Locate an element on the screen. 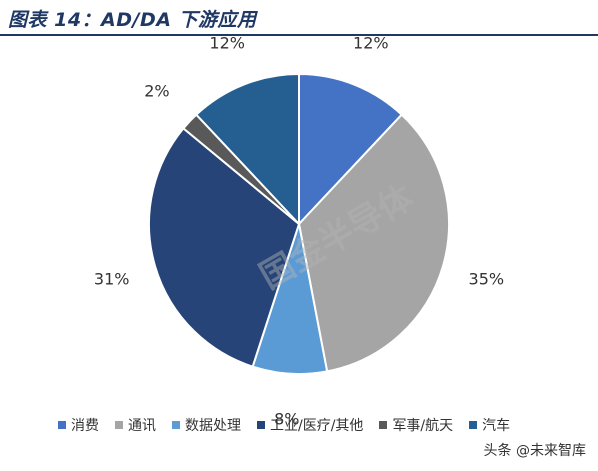 The image size is (598, 471). source-watermark: 头条 @未来智库 is located at coordinates (534, 450).